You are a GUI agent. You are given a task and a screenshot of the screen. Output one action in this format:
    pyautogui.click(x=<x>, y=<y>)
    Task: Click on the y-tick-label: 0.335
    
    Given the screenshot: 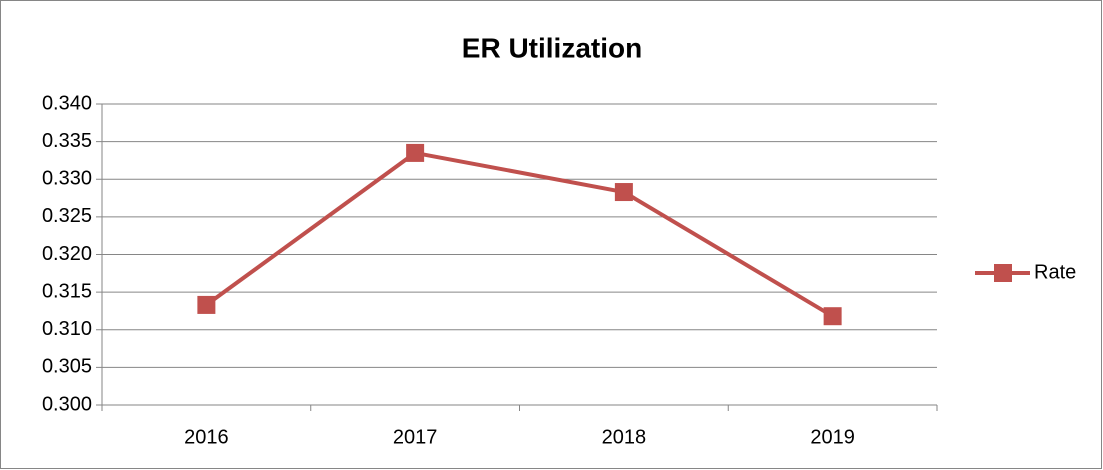 What is the action you would take?
    pyautogui.click(x=67, y=141)
    